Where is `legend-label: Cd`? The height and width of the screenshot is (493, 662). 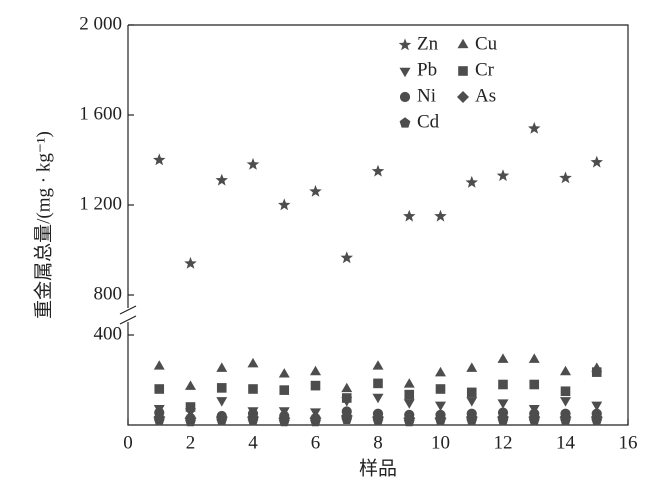
legend-label: Cd is located at coordinates (428, 121).